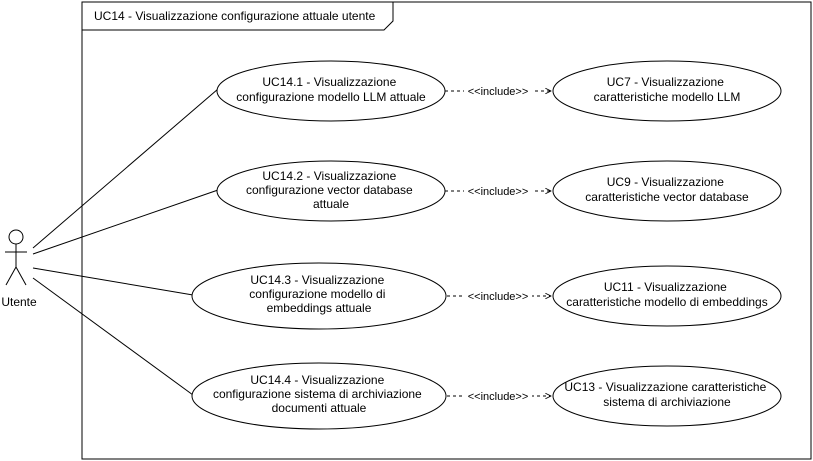  Describe the element at coordinates (665, 82) in the screenshot. I see `use-case-label-line: UC7 - Visualizzazione` at that location.